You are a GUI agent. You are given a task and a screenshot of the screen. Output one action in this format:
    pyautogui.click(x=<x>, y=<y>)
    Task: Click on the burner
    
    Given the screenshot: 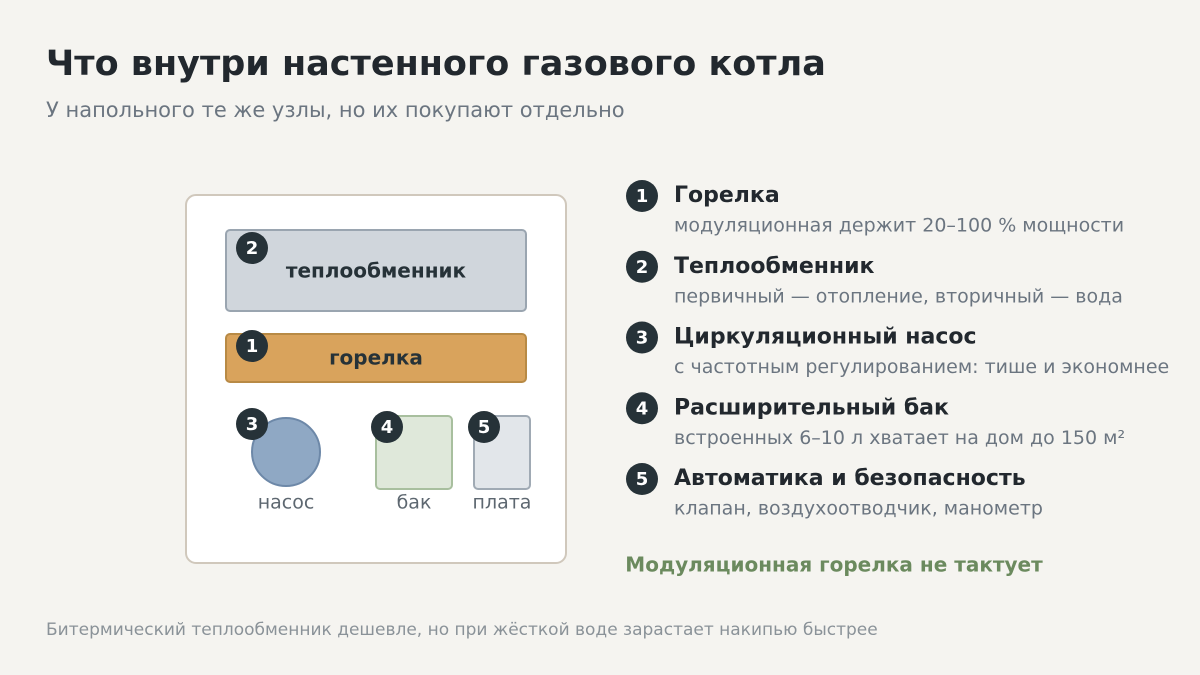 What is the action you would take?
    pyautogui.click(x=376, y=358)
    